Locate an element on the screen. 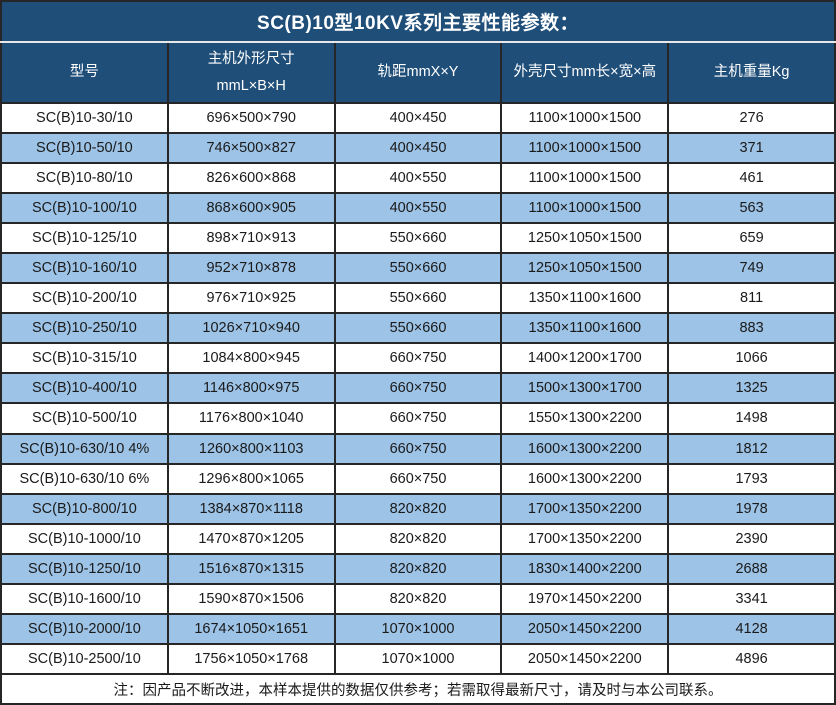 Image resolution: width=836 pixels, height=705 pixels. cell-model: SC(B)10-1000/10 is located at coordinates (84, 538).